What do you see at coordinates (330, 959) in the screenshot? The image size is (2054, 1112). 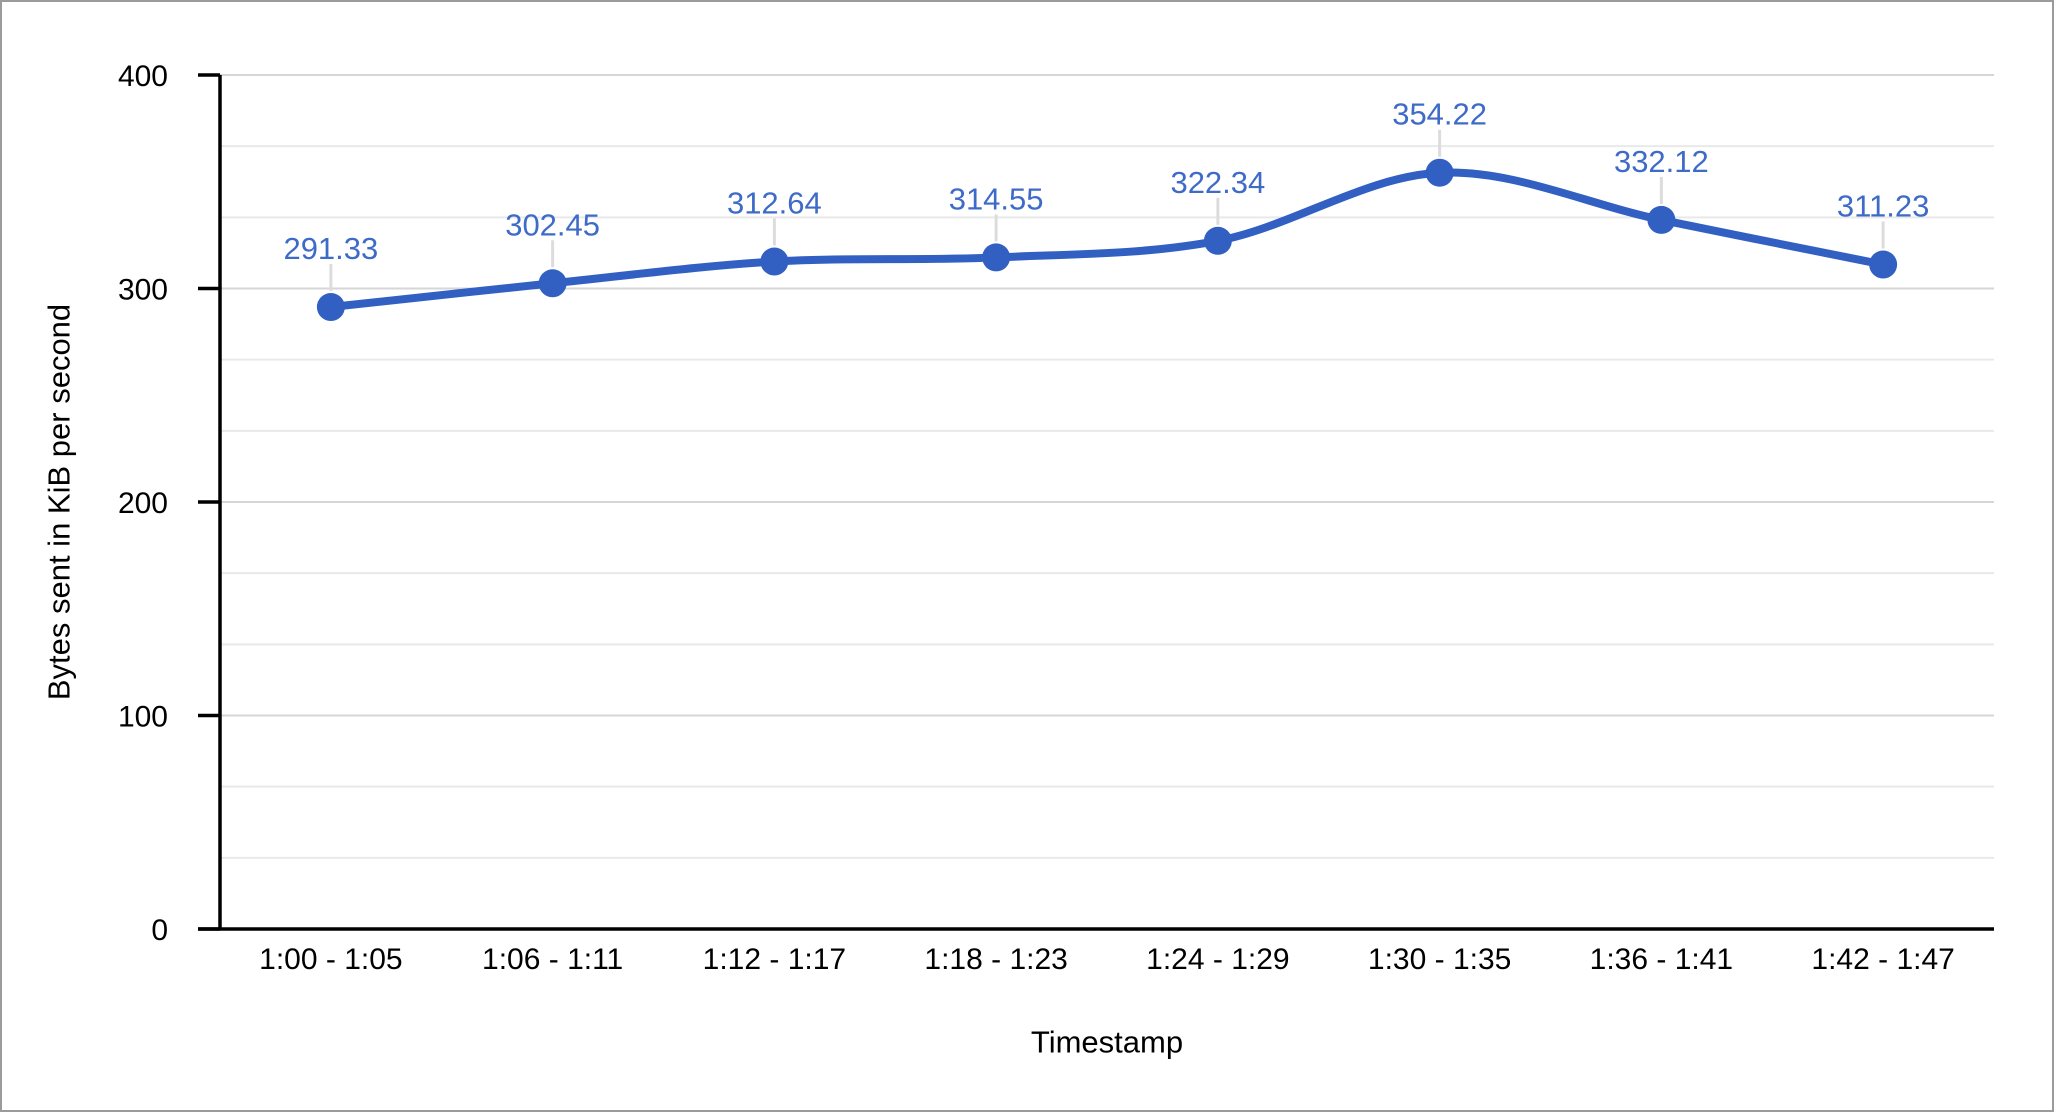 I see `x-tick-label: 1:00 - 1:05` at bounding box center [330, 959].